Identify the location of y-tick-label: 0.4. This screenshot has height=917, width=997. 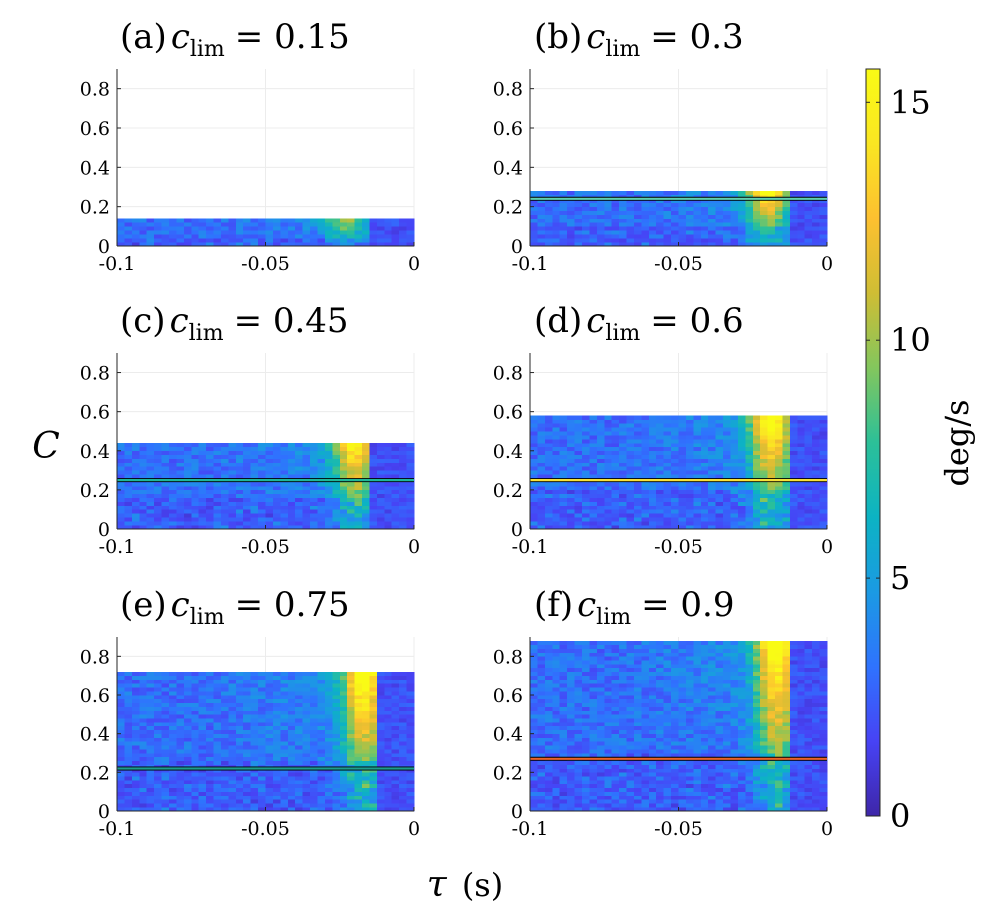
(95, 735).